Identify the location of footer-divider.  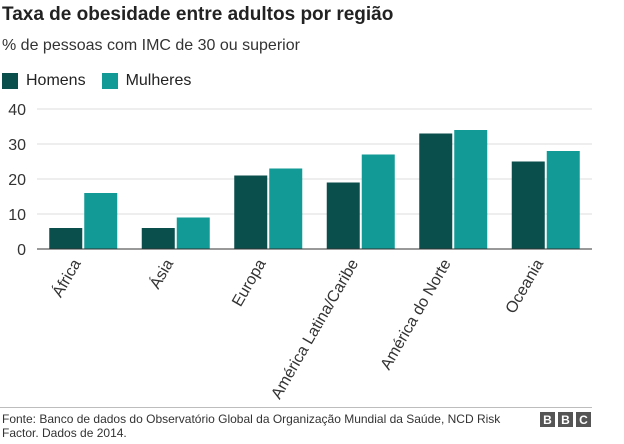
(296, 407).